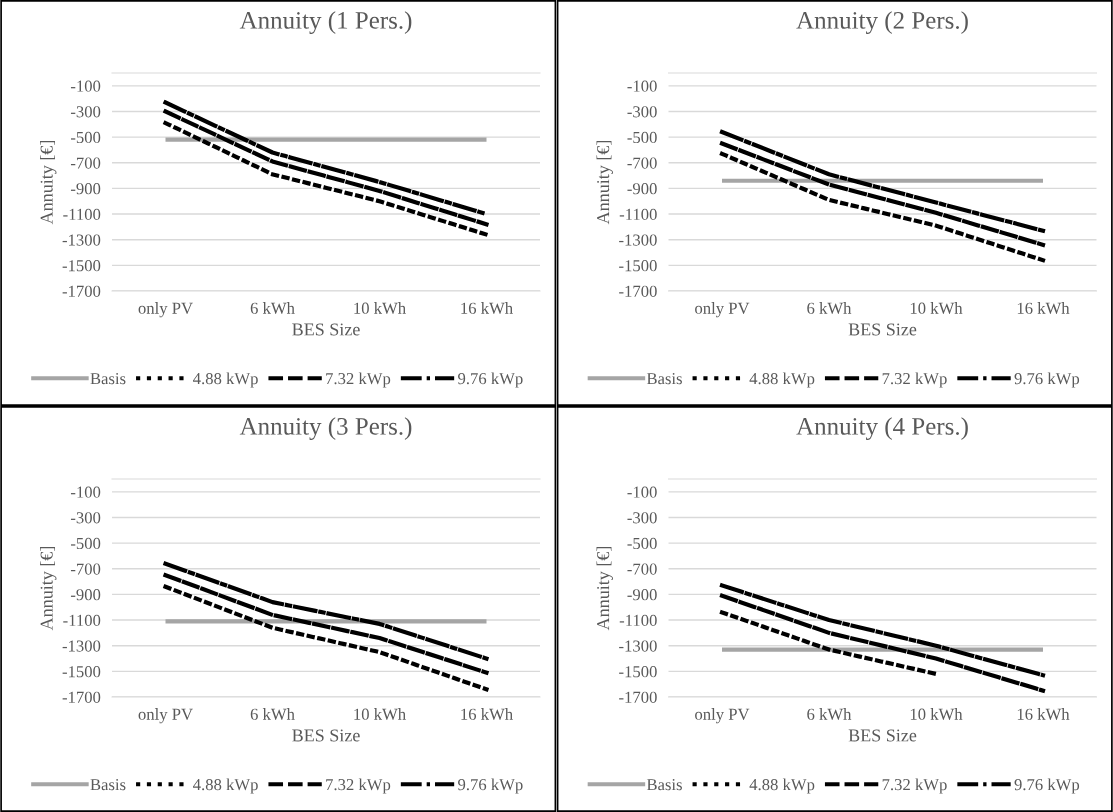  I want to click on chart-title: Annuity (4 Pers.), so click(882, 428).